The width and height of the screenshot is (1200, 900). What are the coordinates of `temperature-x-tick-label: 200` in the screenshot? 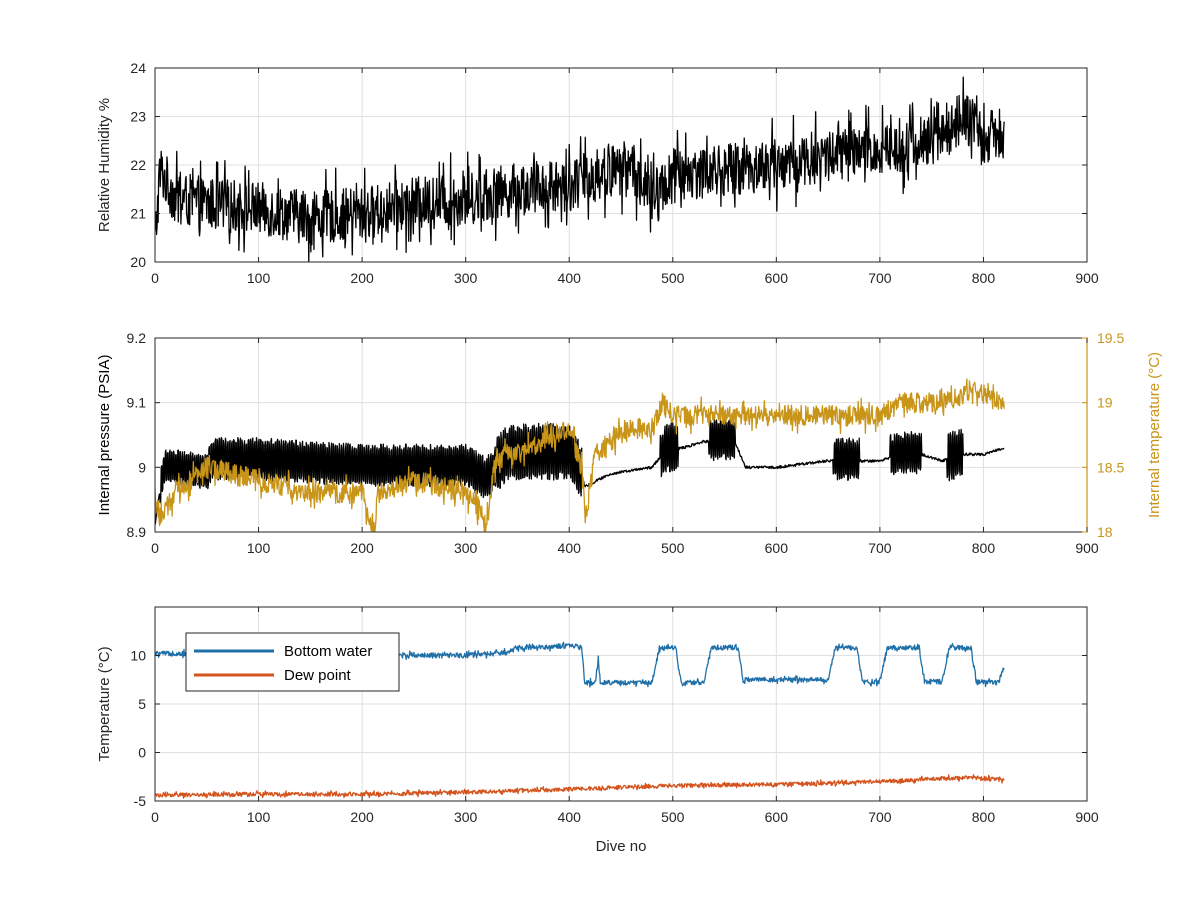 It's located at (362, 817).